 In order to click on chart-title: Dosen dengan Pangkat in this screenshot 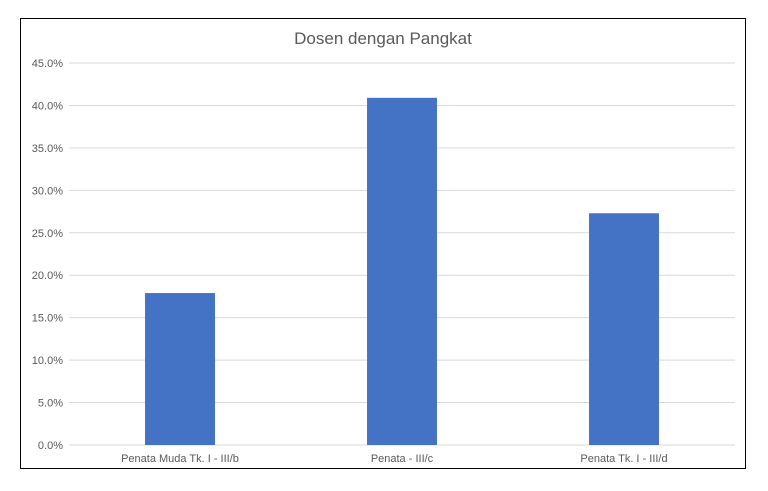, I will do `click(383, 38)`.